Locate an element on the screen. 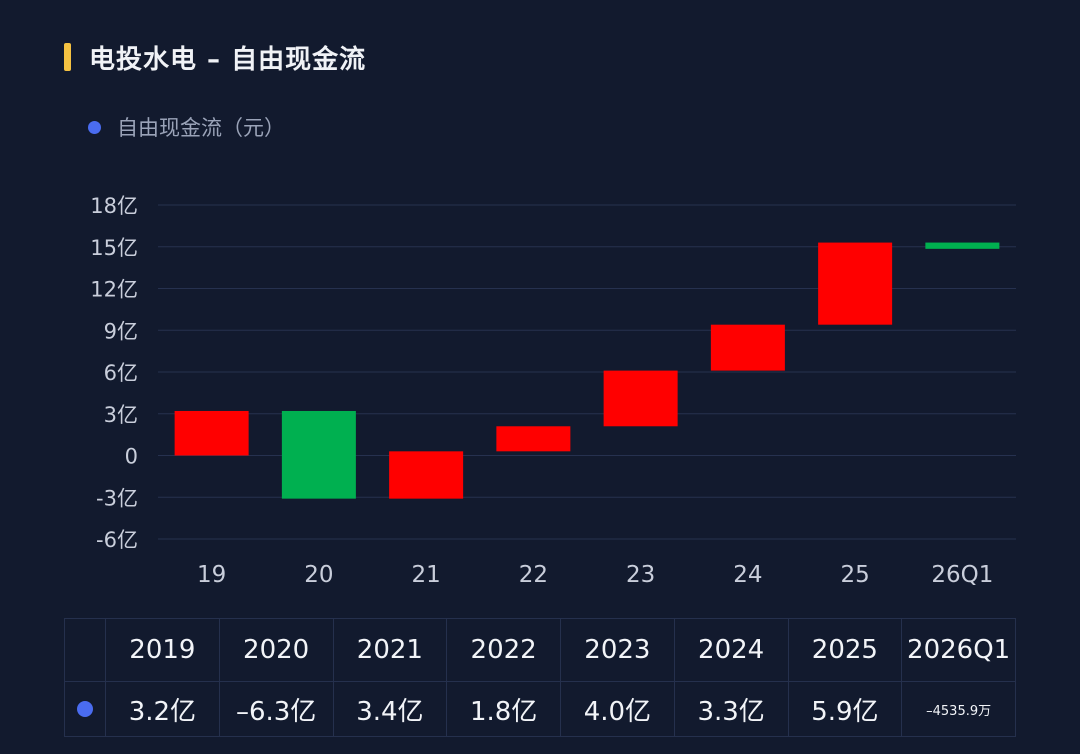 Image resolution: width=1080 pixels, height=754 pixels. chart-title-bar: 电投水电 – 自由现金流 is located at coordinates (215, 58).